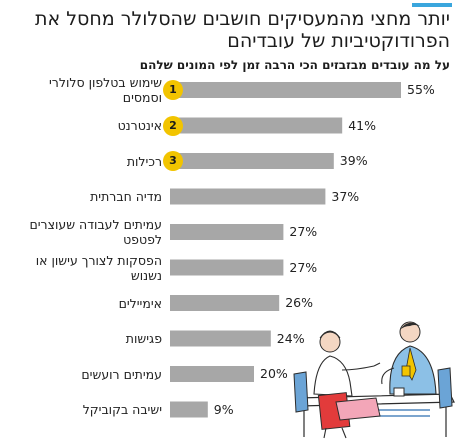 This screenshot has width=458, height=439. Describe the element at coordinates (173, 90) in the screenshot. I see `rank-badge-1: 1` at that location.